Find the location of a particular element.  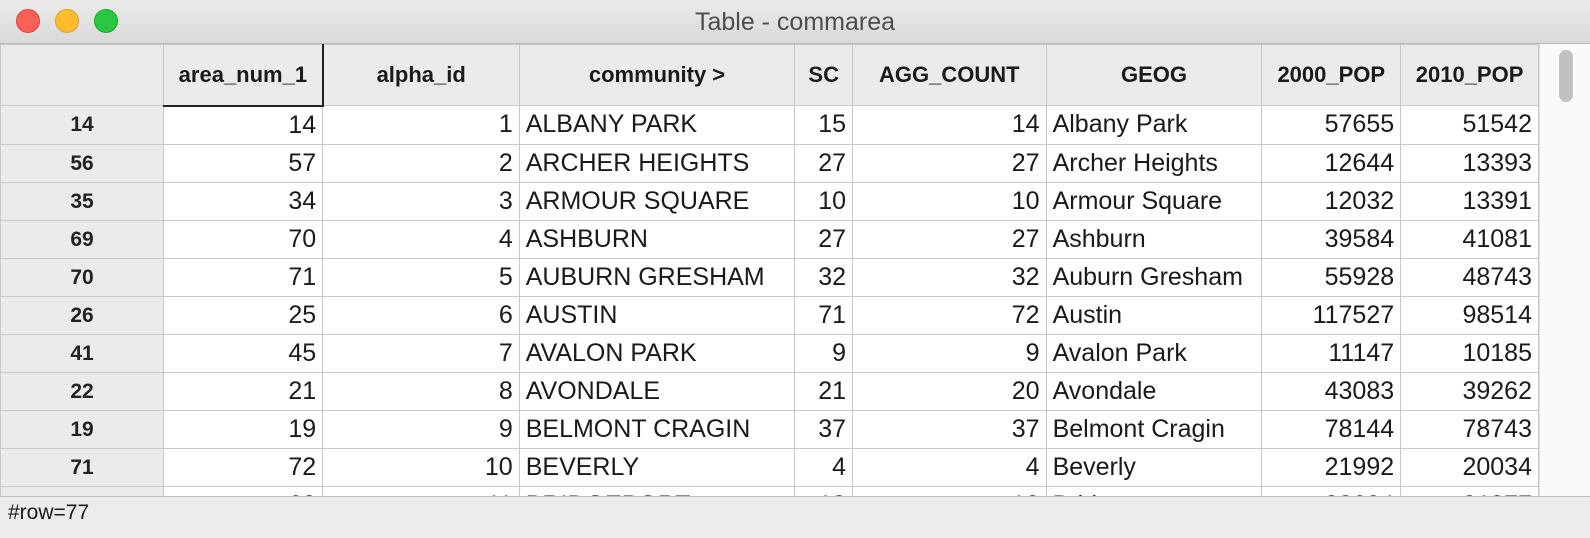

column-header-geog: GEOG is located at coordinates (1154, 75).